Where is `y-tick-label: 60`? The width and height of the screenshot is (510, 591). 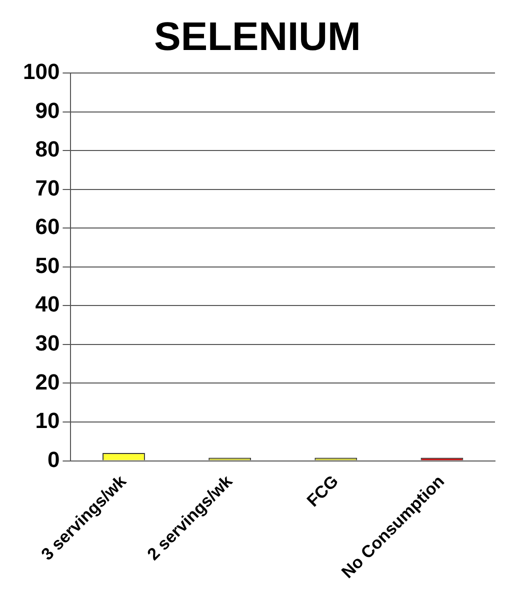
y-tick-label: 60 is located at coordinates (47, 227).